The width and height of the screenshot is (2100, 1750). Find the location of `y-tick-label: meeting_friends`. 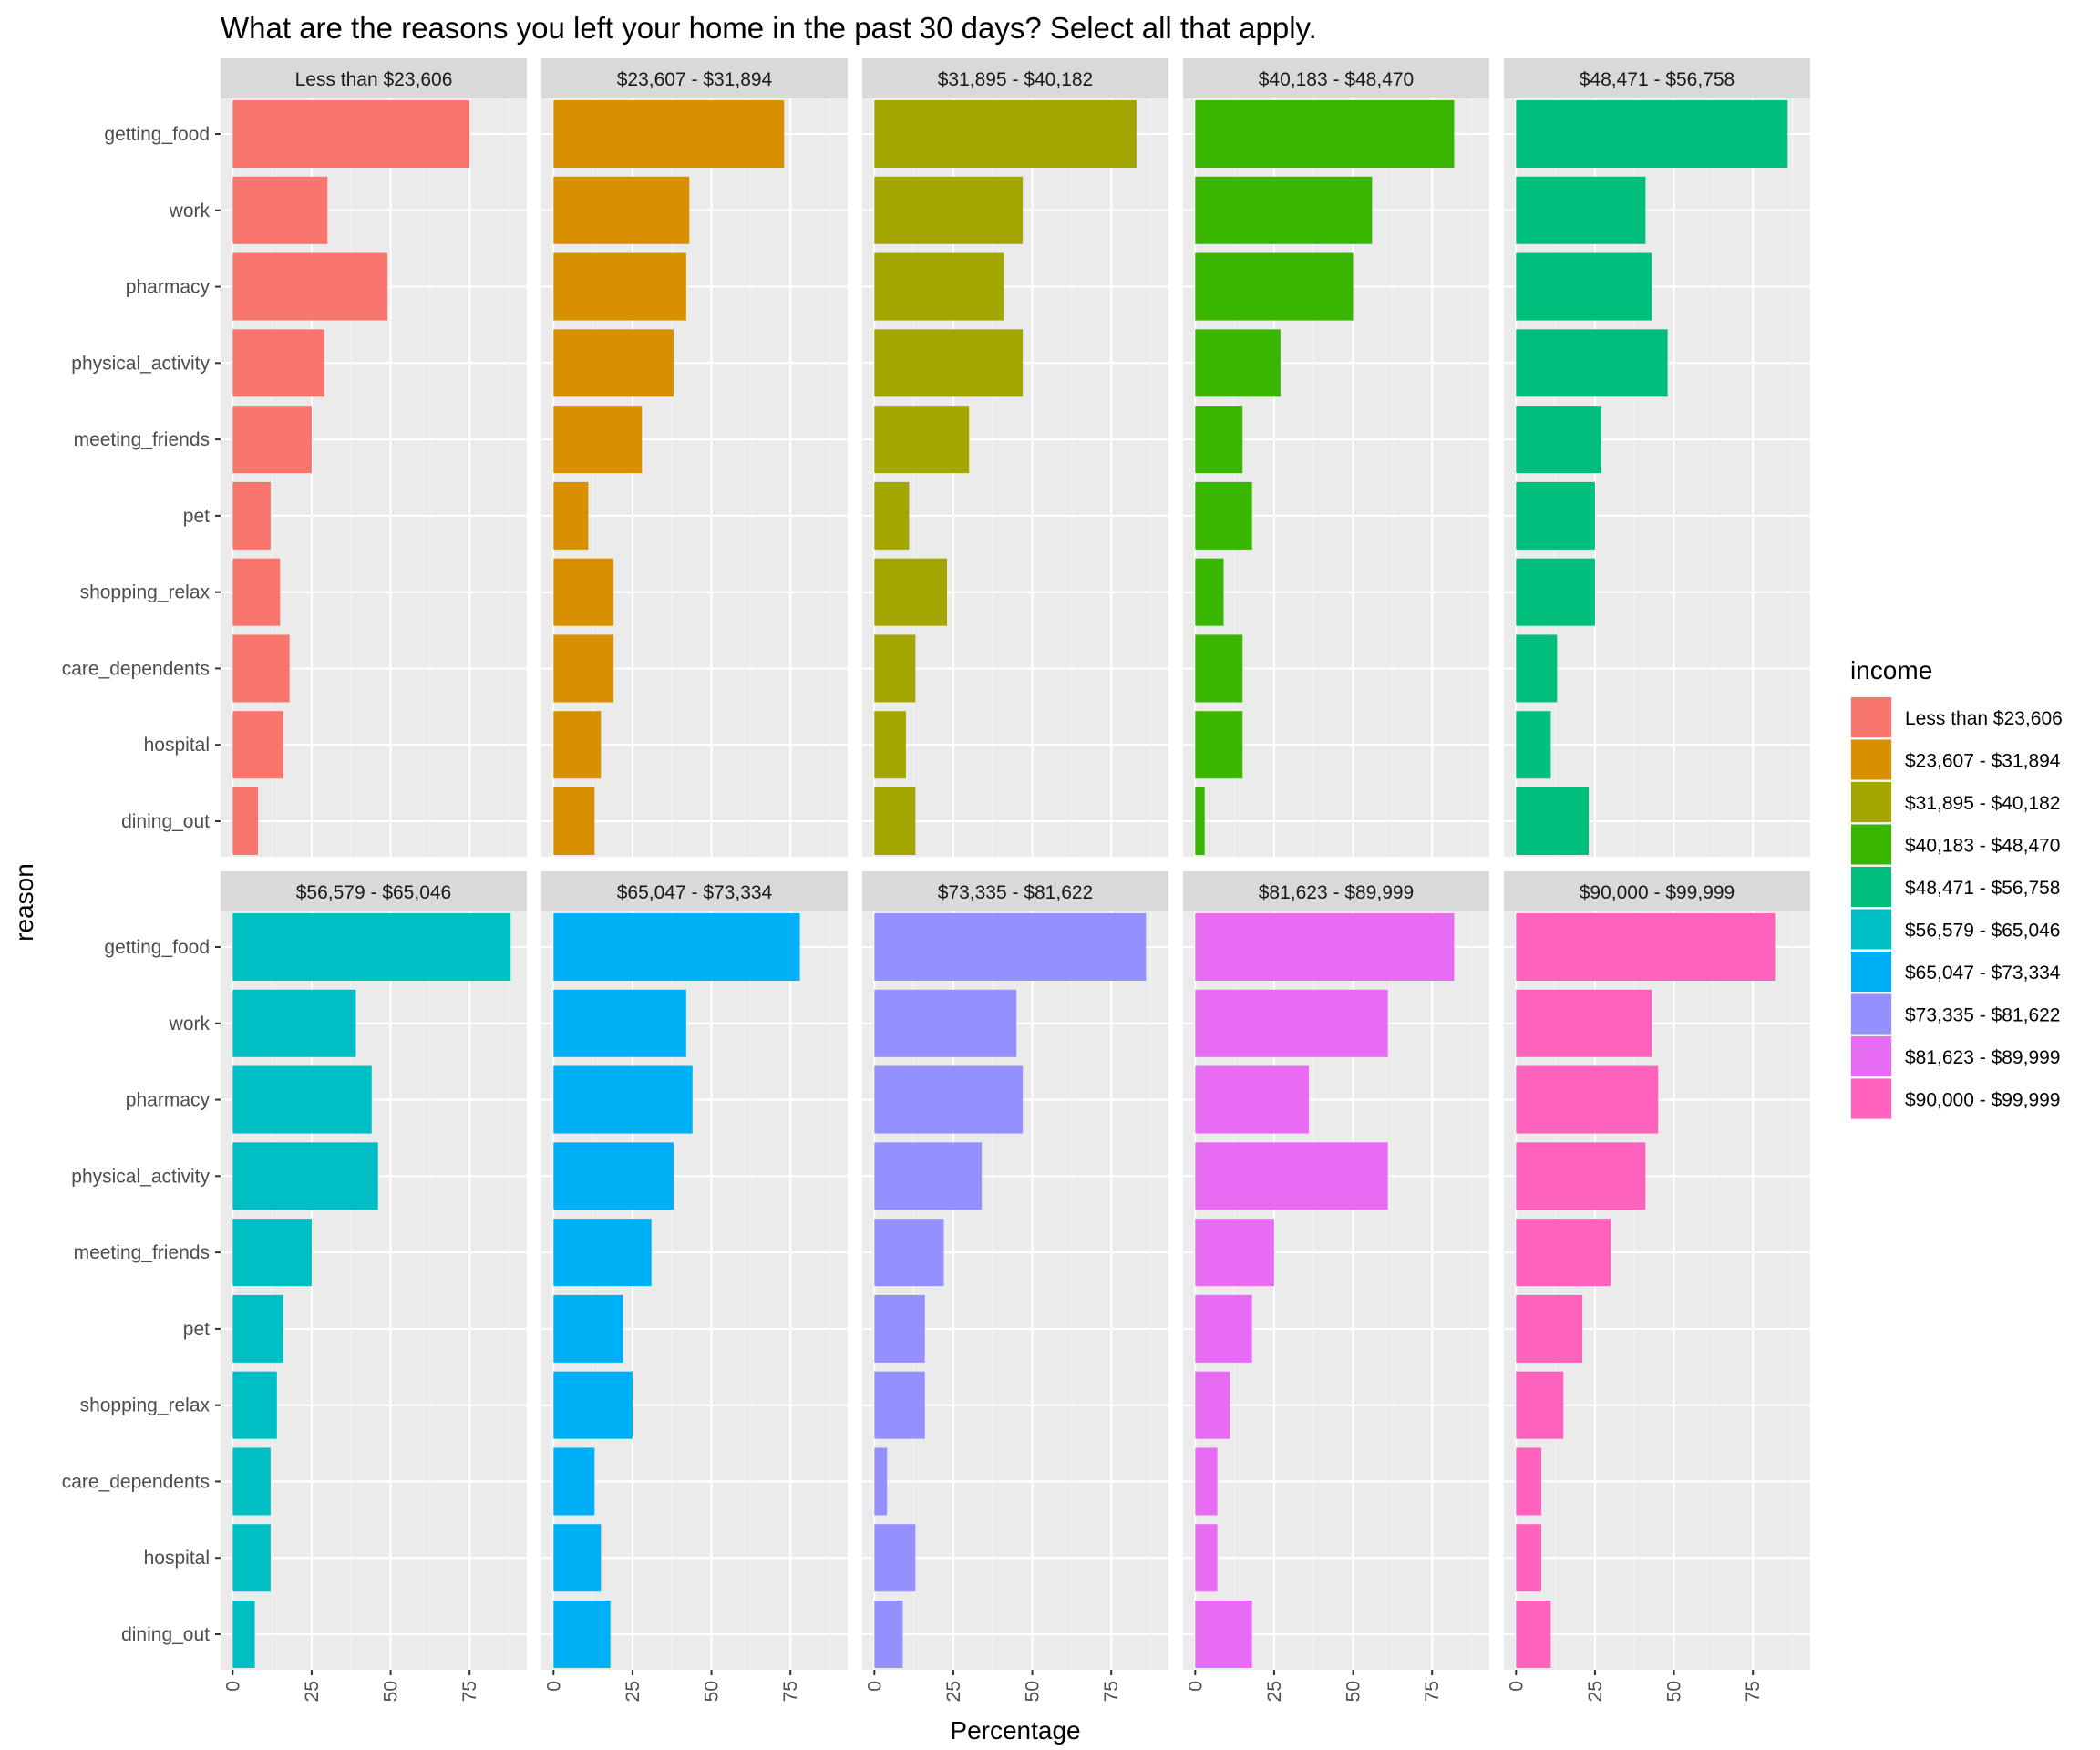

y-tick-label: meeting_friends is located at coordinates (142, 1252).